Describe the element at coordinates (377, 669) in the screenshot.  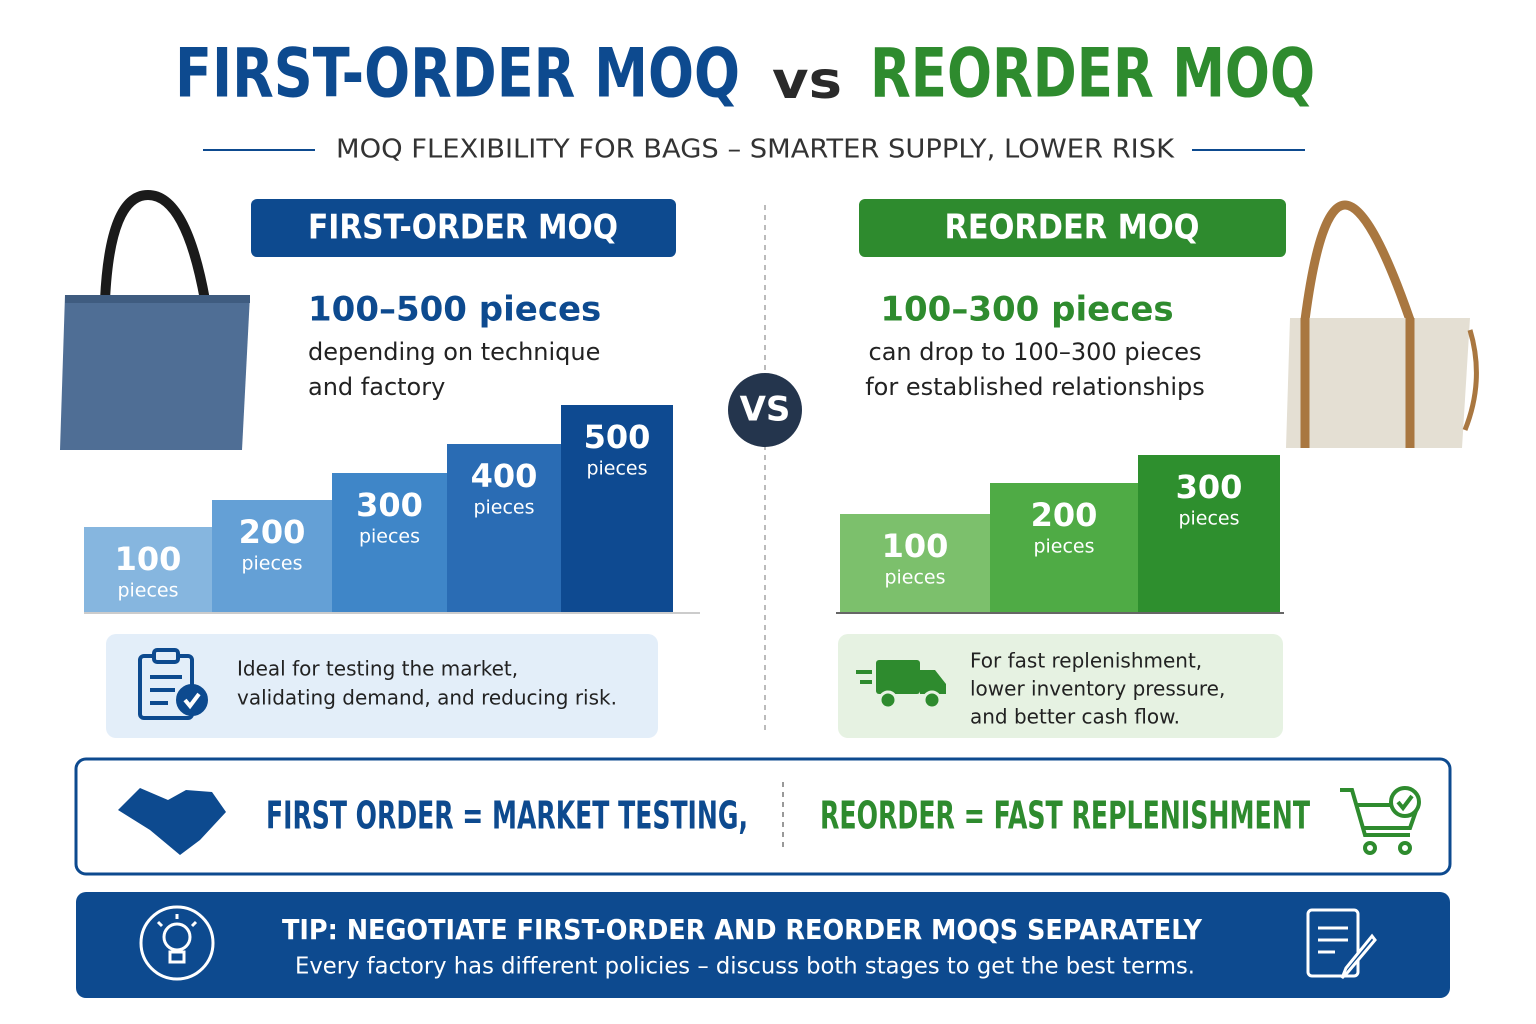
I see `first-note: Ideal for testing the market,` at that location.